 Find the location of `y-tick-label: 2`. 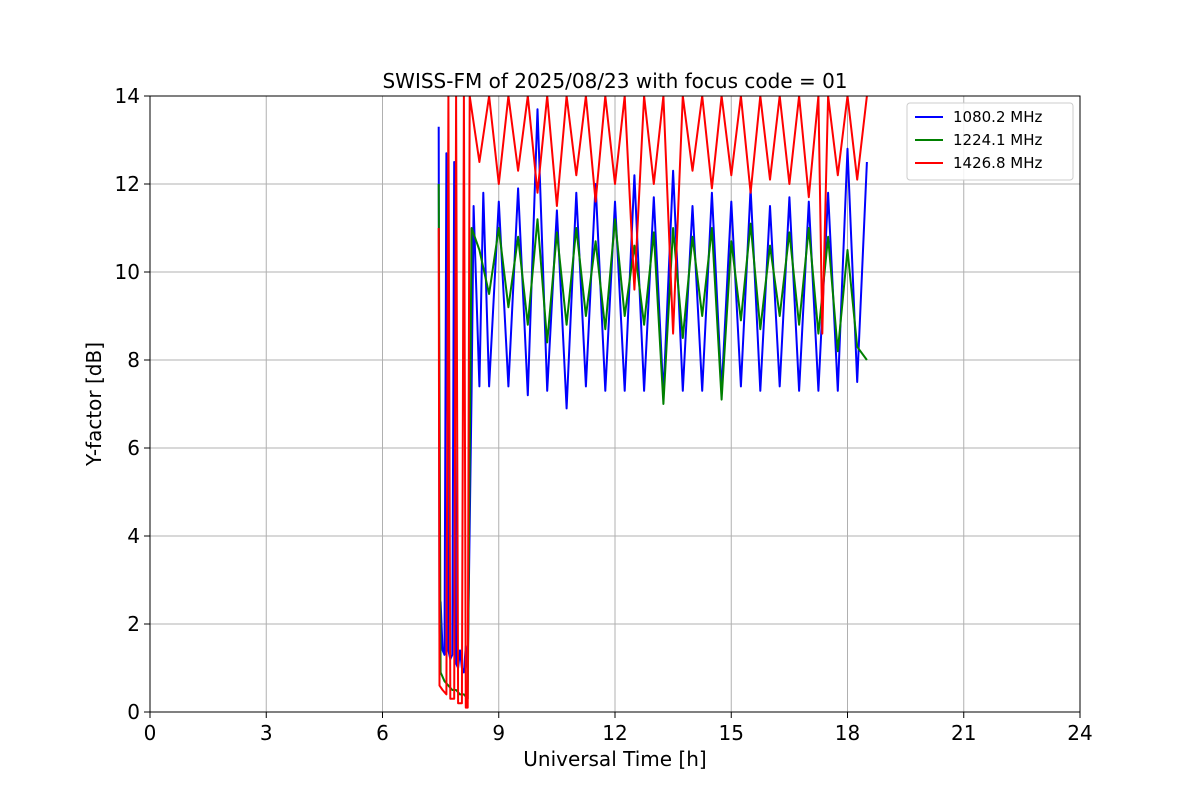

y-tick-label: 2 is located at coordinates (133, 624).